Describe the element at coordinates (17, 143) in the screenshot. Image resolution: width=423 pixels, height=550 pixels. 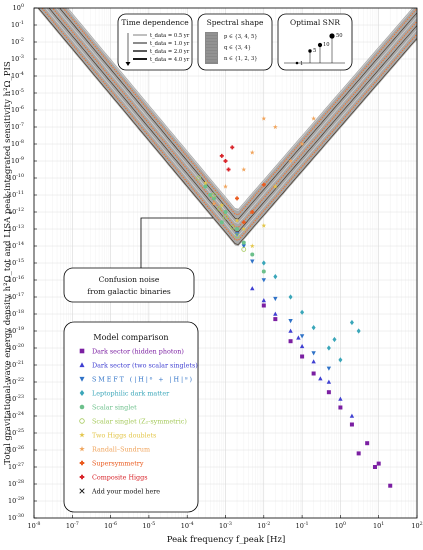
I see `y-tick-label: 10⁻⁸` at that location.